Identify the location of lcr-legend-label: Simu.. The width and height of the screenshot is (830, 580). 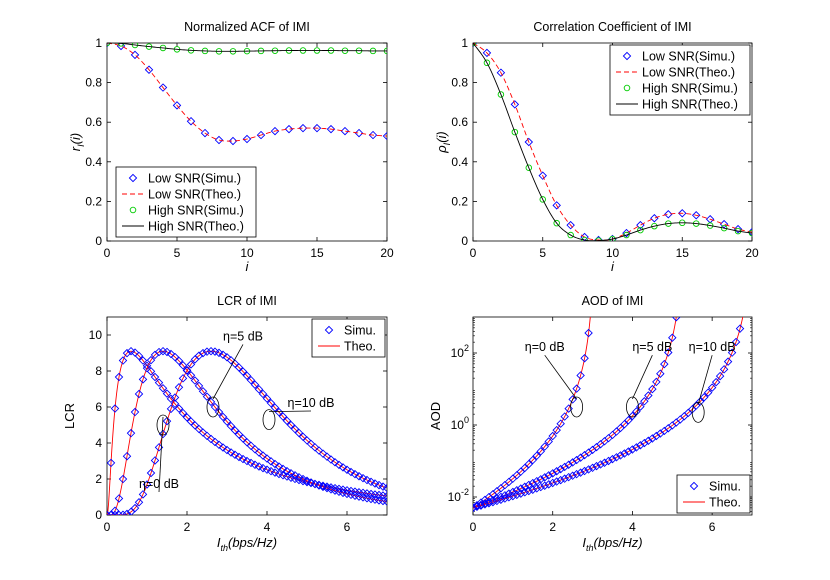
(360, 331).